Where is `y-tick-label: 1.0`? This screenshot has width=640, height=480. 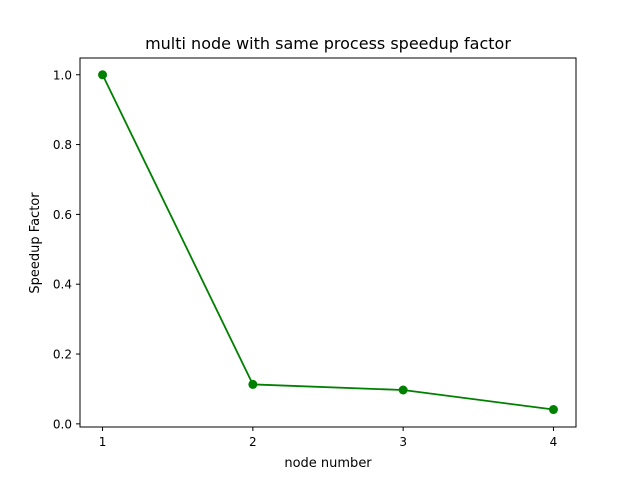 y-tick-label: 1.0 is located at coordinates (62, 75).